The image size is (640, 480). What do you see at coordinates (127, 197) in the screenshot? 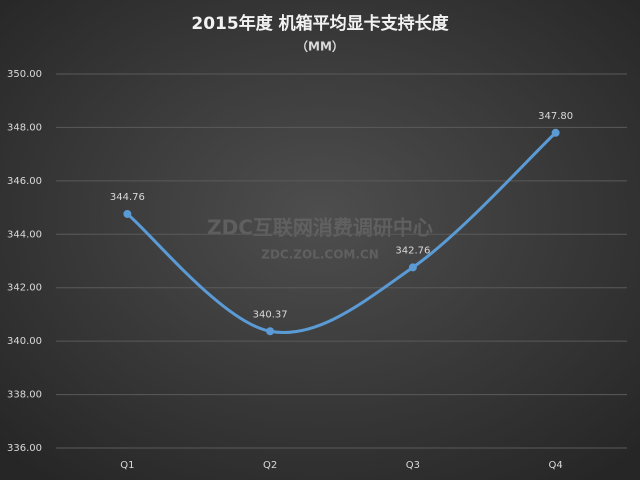
I see `data-label: 344.76` at bounding box center [127, 197].